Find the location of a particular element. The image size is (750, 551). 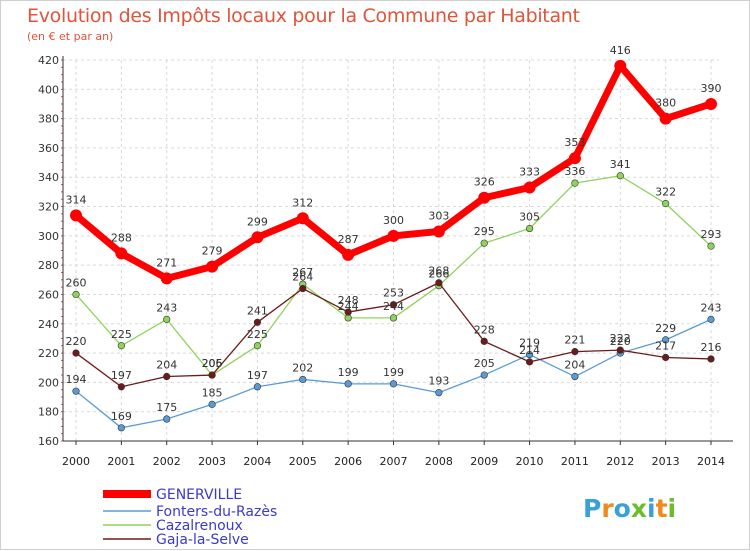

data-label: 295 is located at coordinates (484, 231).